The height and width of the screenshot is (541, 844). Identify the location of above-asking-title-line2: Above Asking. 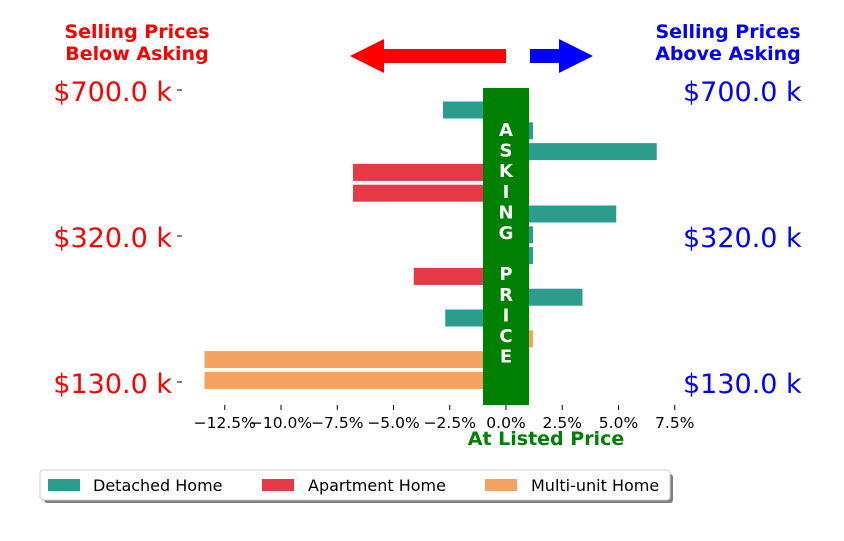
(728, 54).